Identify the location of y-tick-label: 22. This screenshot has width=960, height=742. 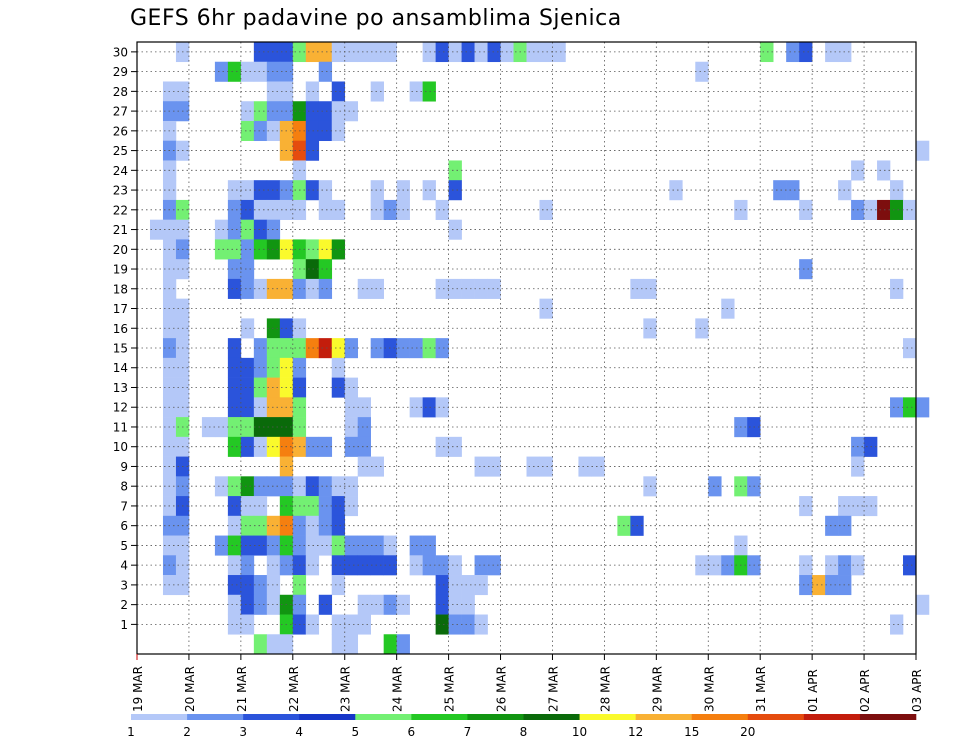
(120, 210).